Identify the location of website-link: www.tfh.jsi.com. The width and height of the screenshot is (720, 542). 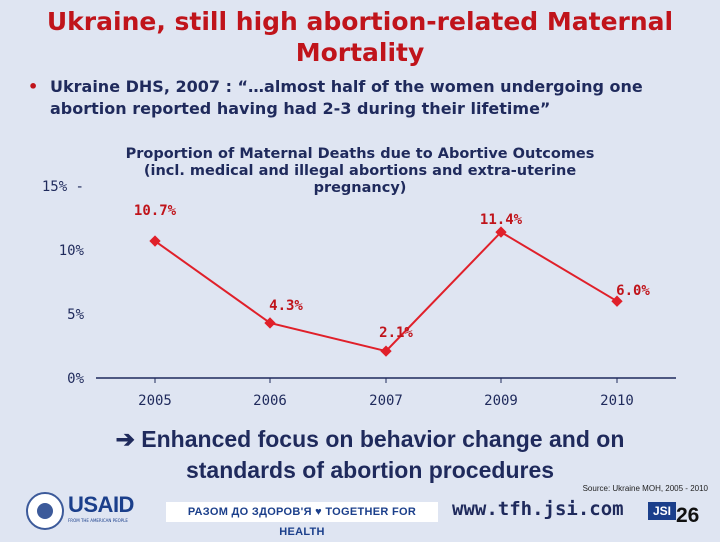
(538, 509).